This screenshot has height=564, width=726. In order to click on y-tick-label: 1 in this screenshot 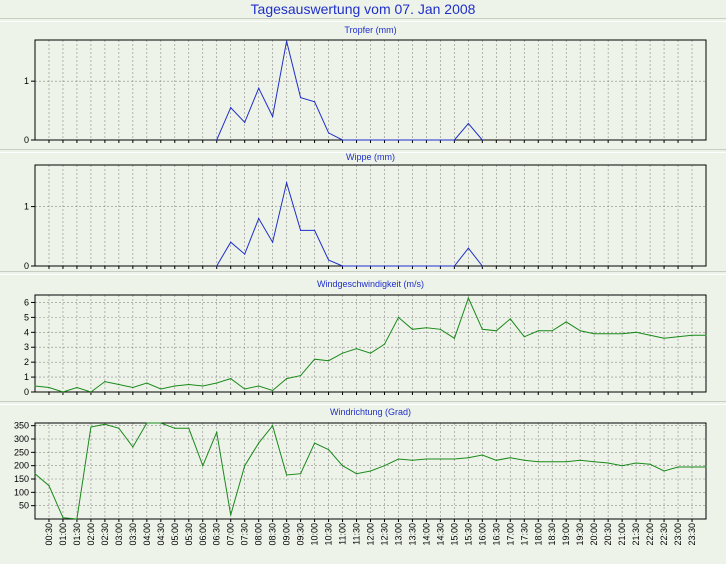, I will do `click(26, 207)`.